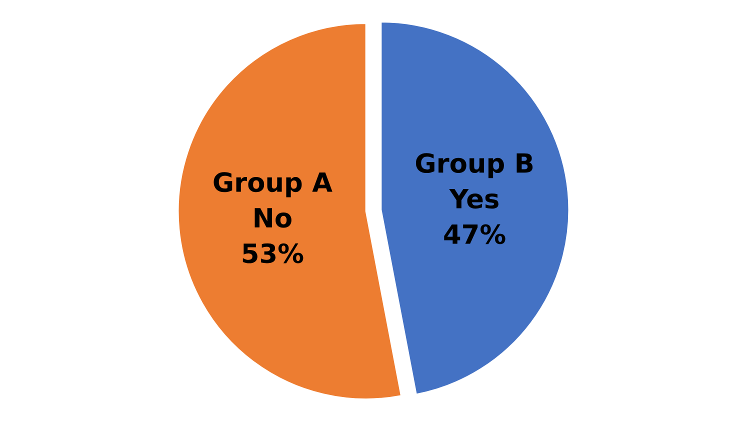 The image size is (747, 421). Describe the element at coordinates (273, 200) in the screenshot. I see `slice-label: Group A No` at that location.